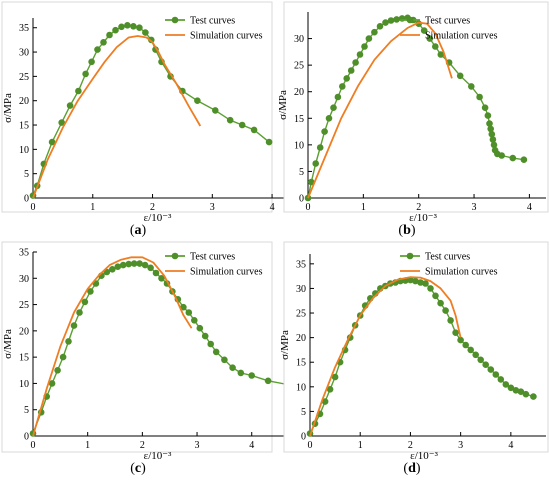 The width and height of the screenshot is (550, 489). I want to click on panel-caption: (a), so click(138, 230).